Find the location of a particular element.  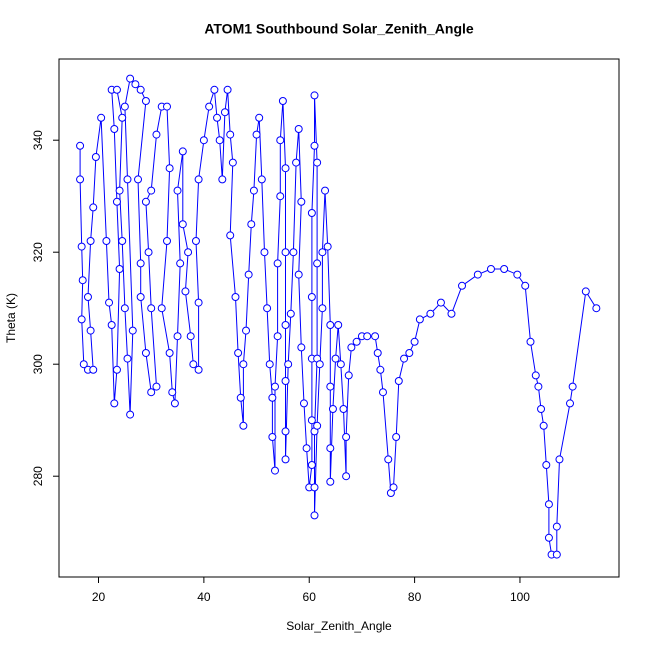

y-tick-label: 280 is located at coordinates (38, 476).